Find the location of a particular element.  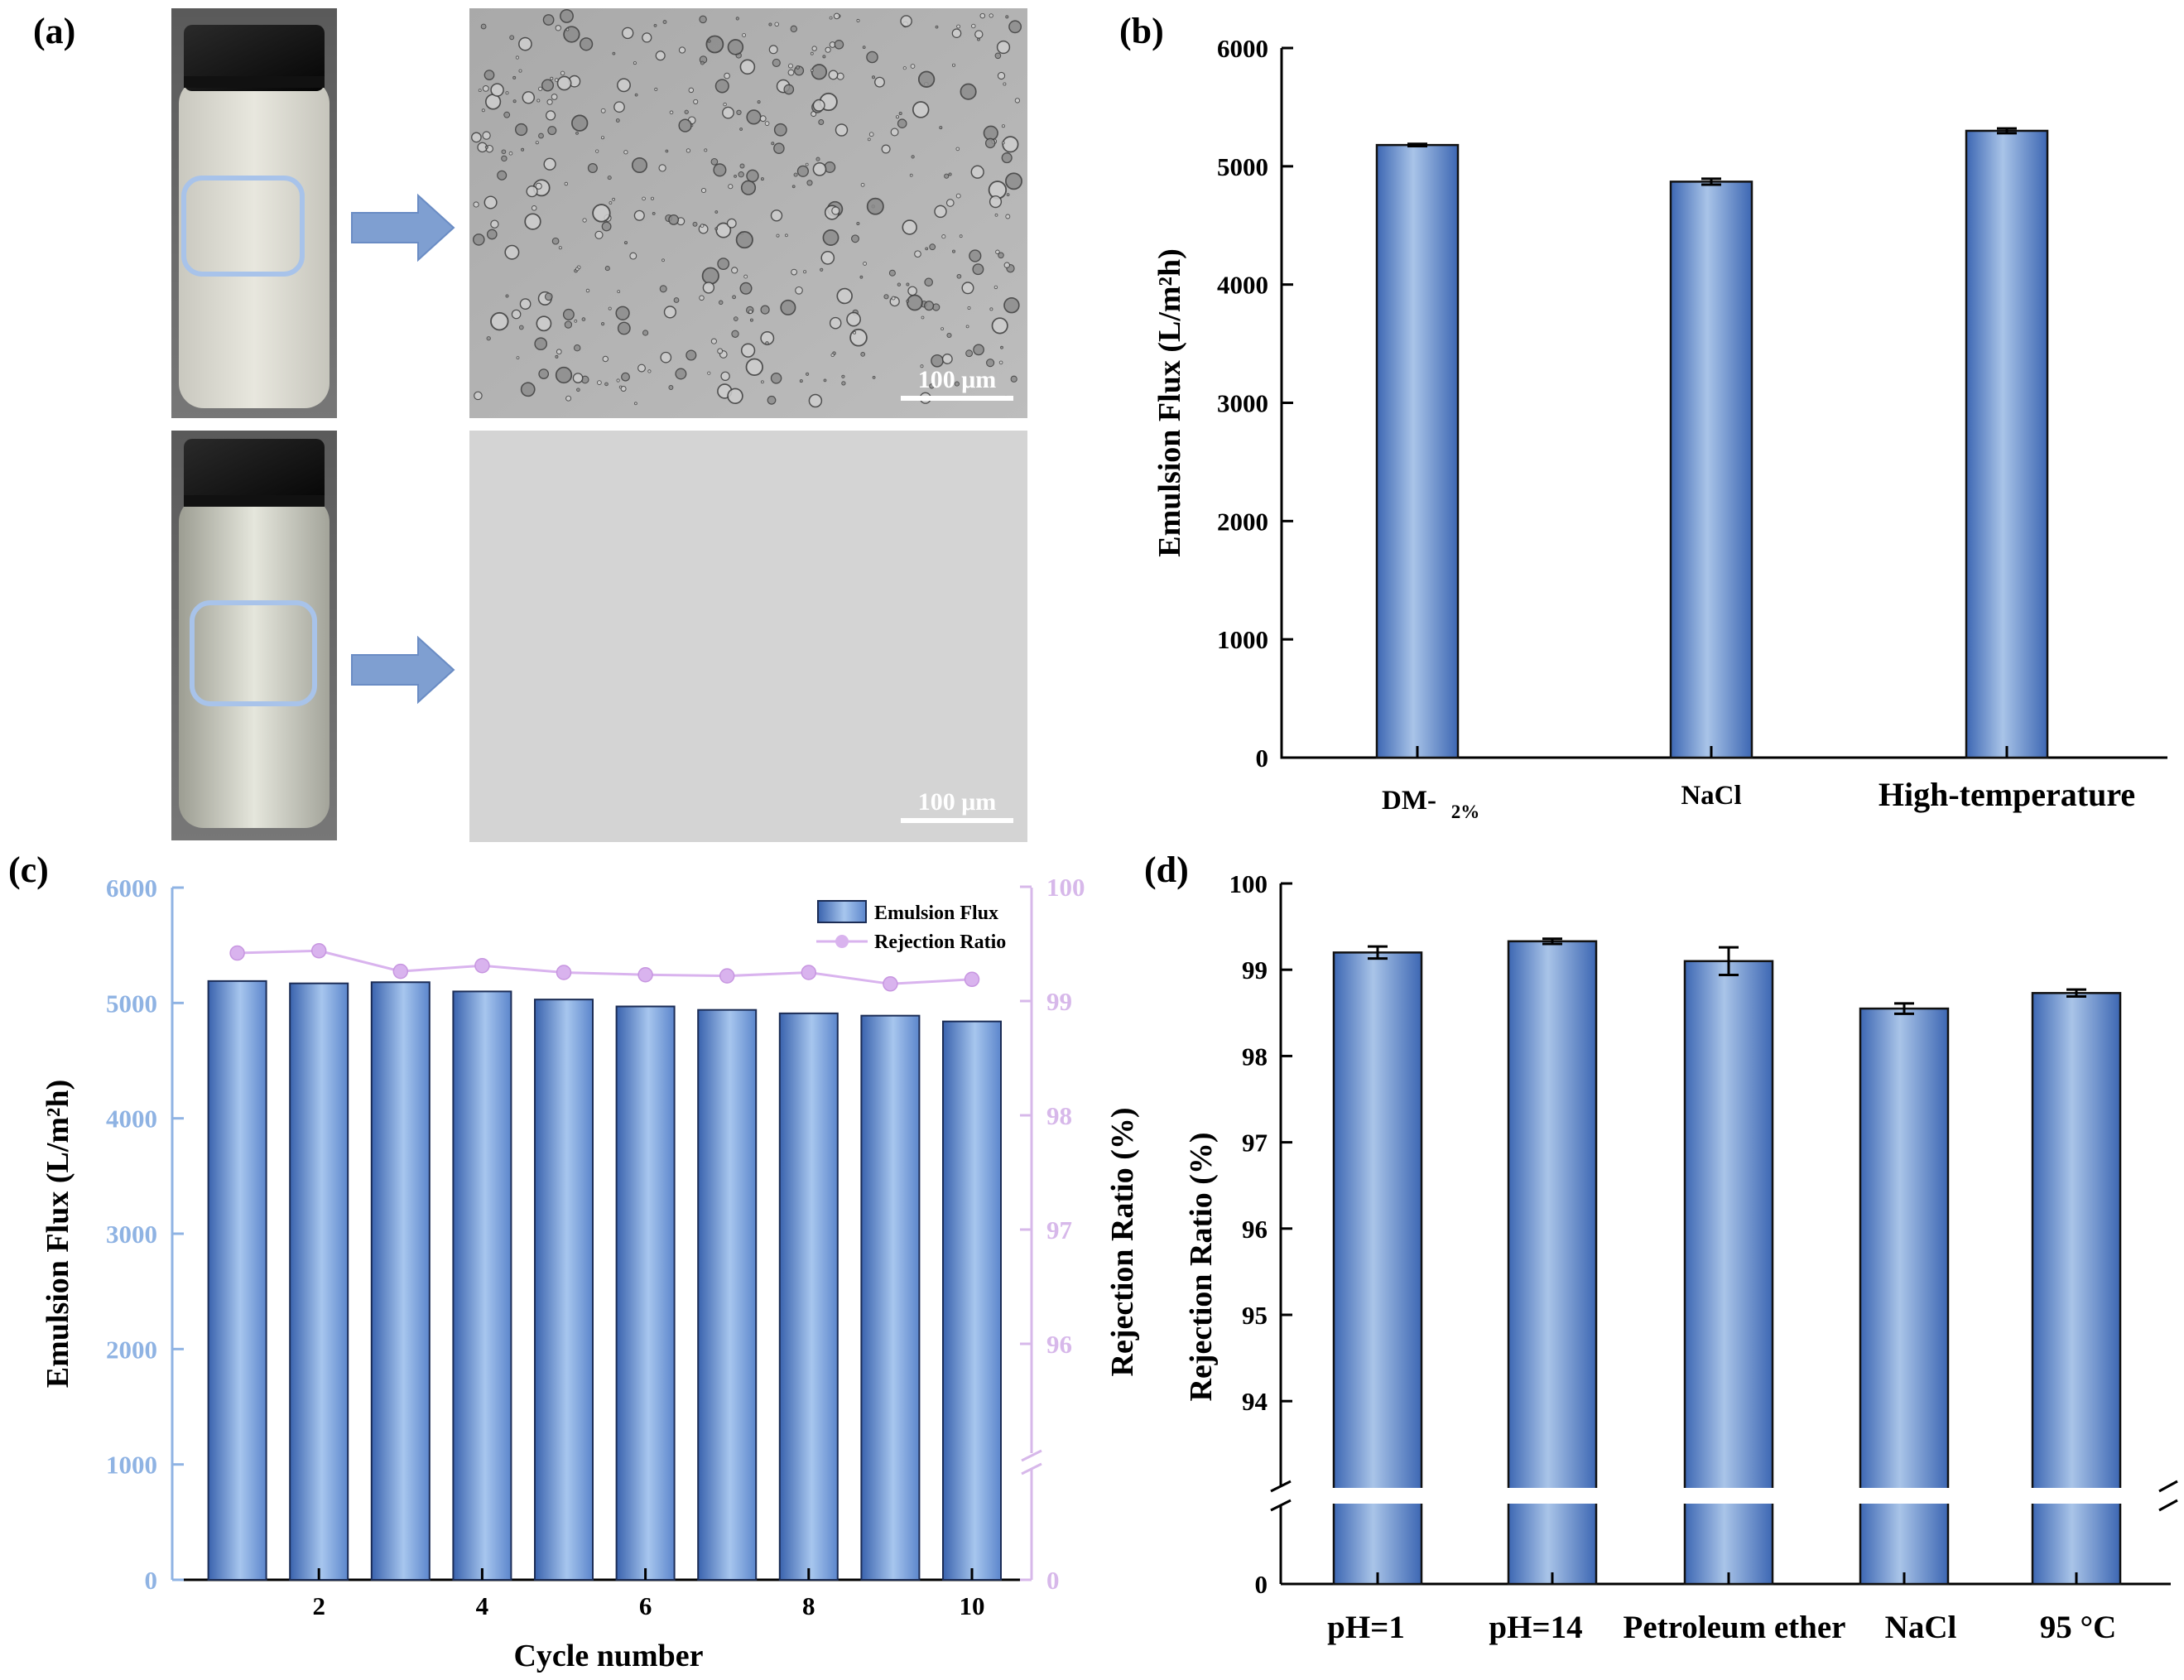

y-tick-label: 4000 is located at coordinates (1242, 285).